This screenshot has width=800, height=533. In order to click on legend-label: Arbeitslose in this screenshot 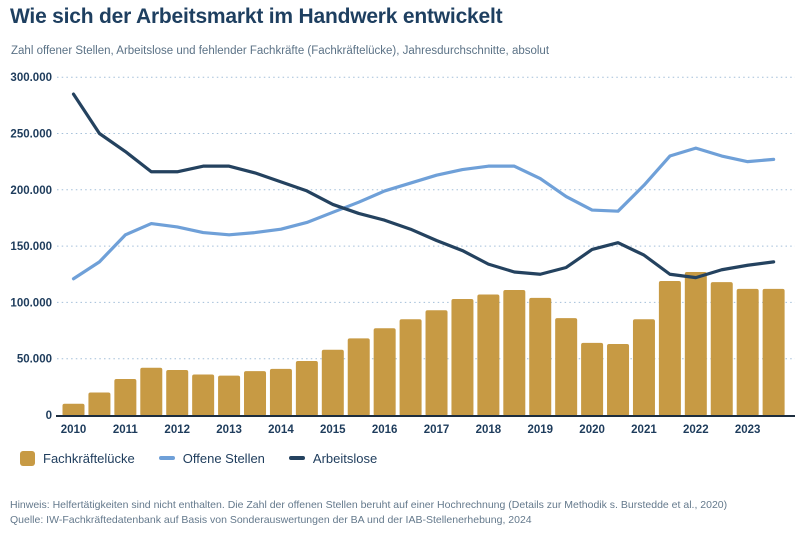, I will do `click(345, 458)`.